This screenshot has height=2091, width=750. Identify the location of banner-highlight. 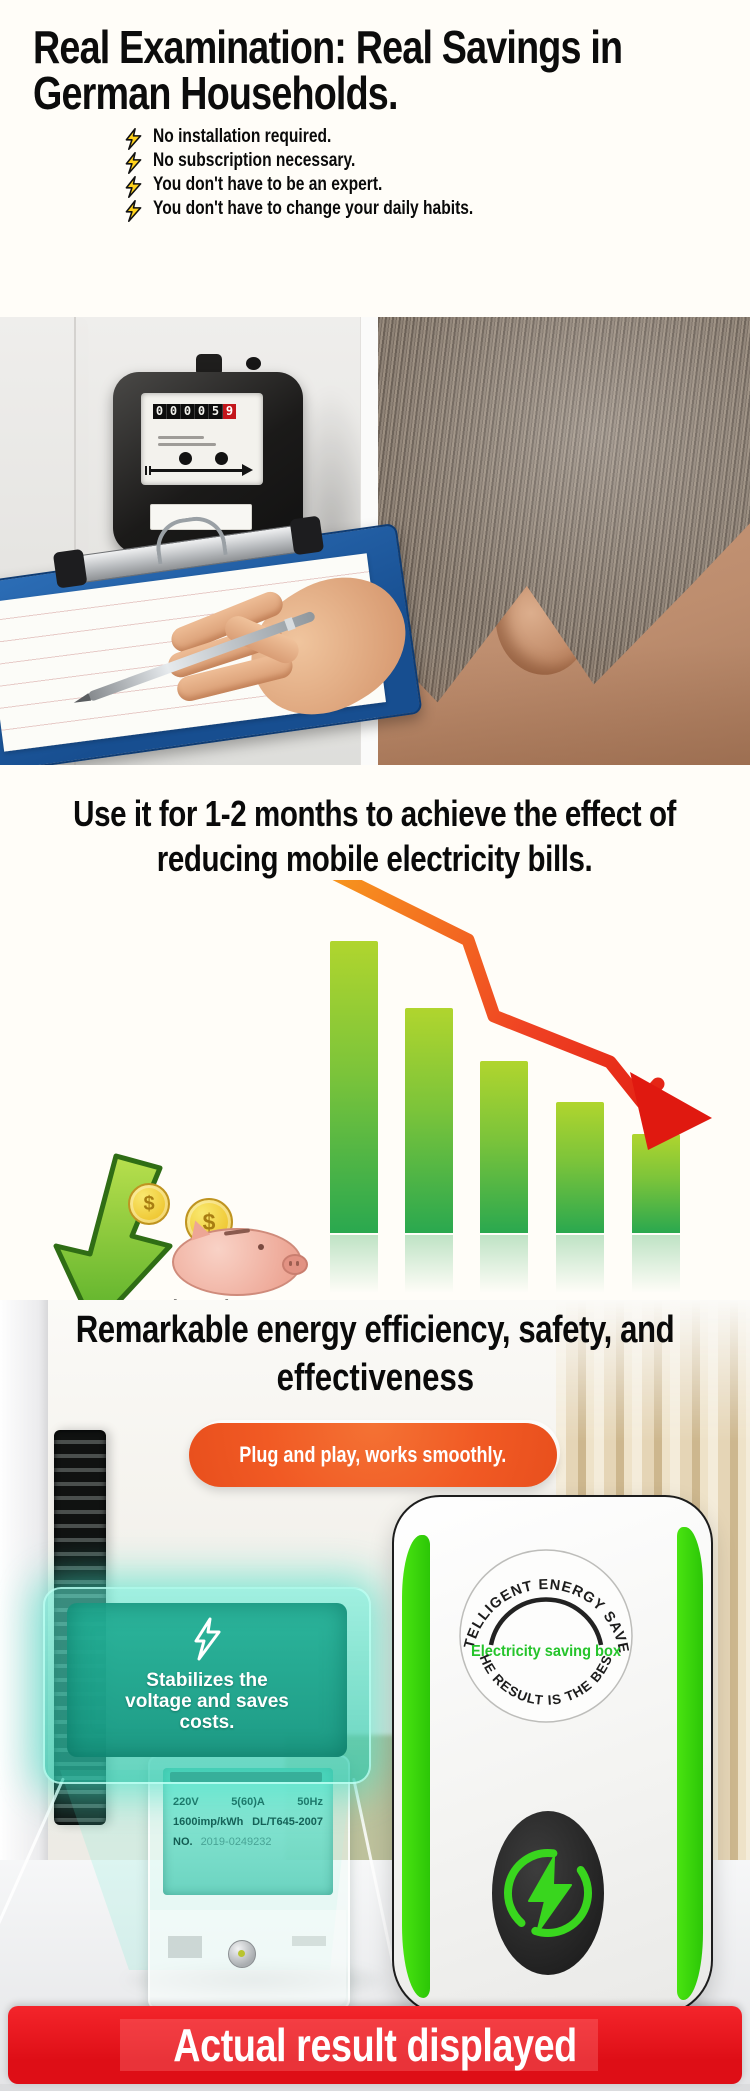
(359, 2045).